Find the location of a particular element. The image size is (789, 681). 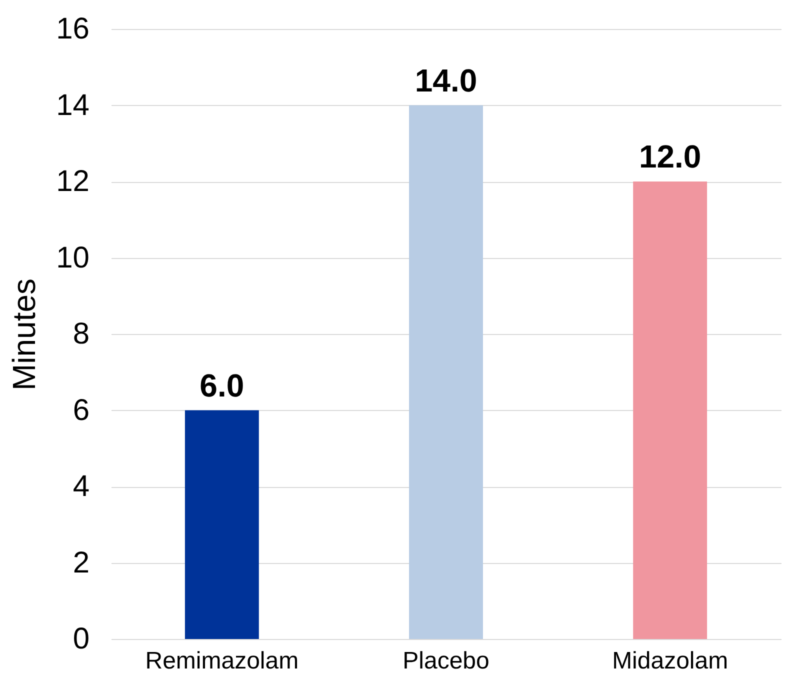

y-tick-label: 8 is located at coordinates (81, 334).